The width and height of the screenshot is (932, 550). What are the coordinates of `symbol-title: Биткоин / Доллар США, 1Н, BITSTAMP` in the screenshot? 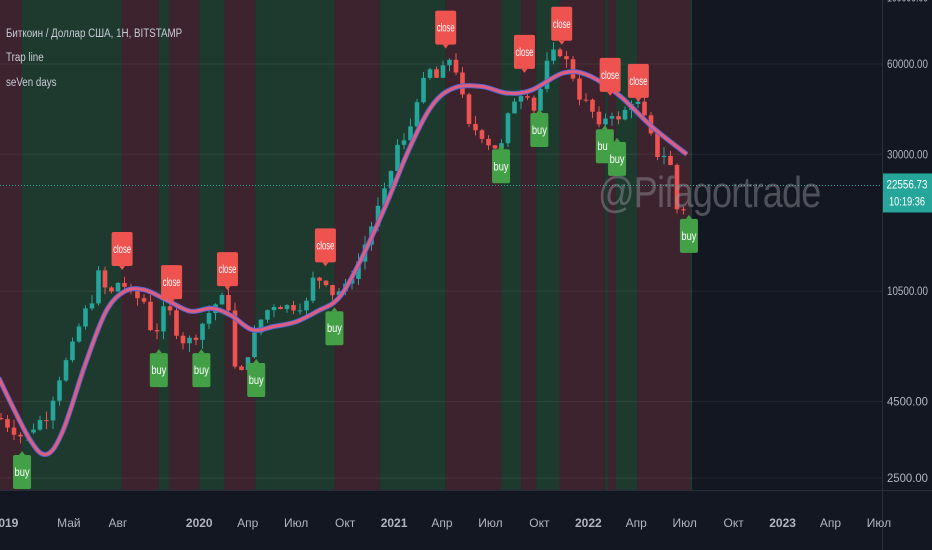 It's located at (94, 34).